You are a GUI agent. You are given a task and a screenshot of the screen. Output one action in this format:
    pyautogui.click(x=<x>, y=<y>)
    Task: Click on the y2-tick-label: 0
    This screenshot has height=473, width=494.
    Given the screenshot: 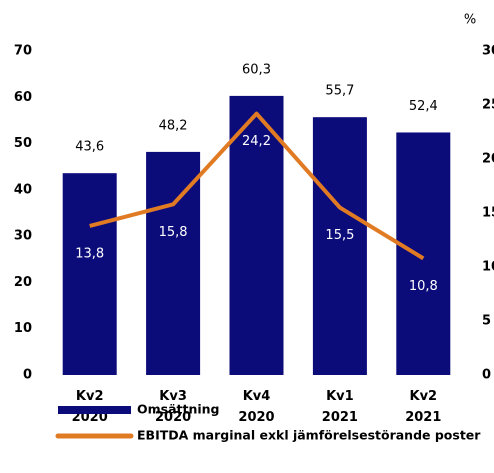 What is the action you would take?
    pyautogui.click(x=486, y=375)
    